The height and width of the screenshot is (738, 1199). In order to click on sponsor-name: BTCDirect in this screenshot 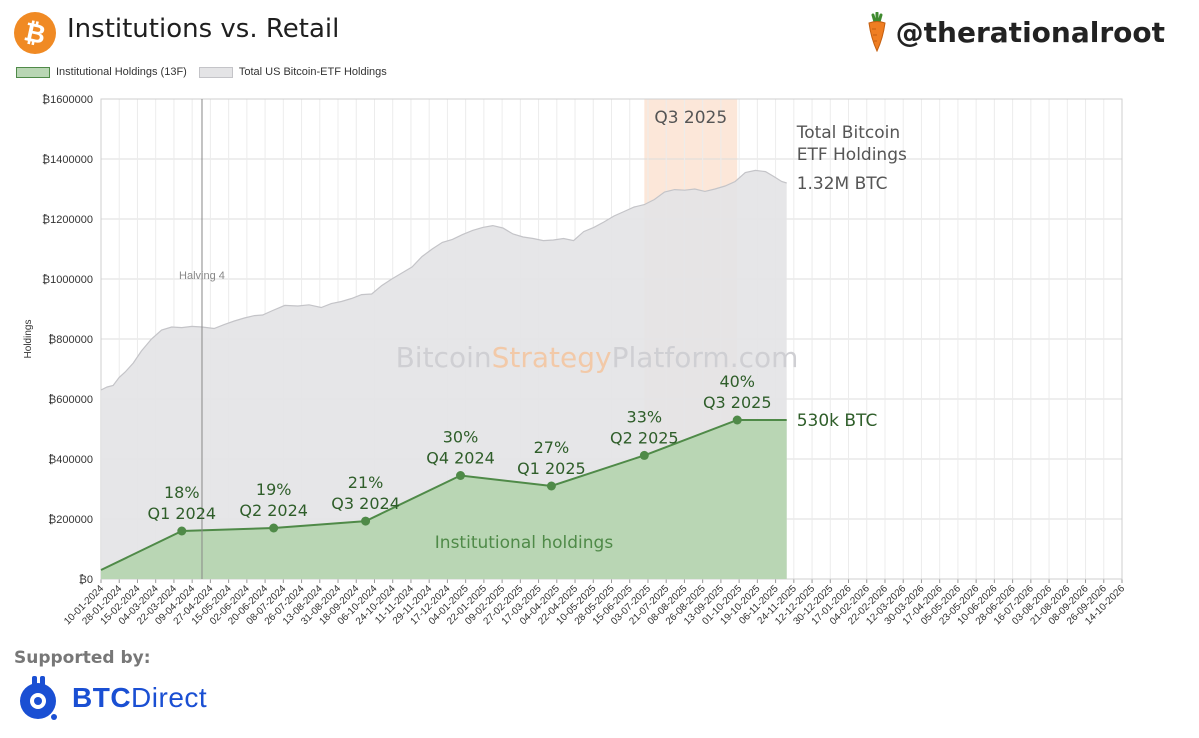, I will do `click(139, 698)`.